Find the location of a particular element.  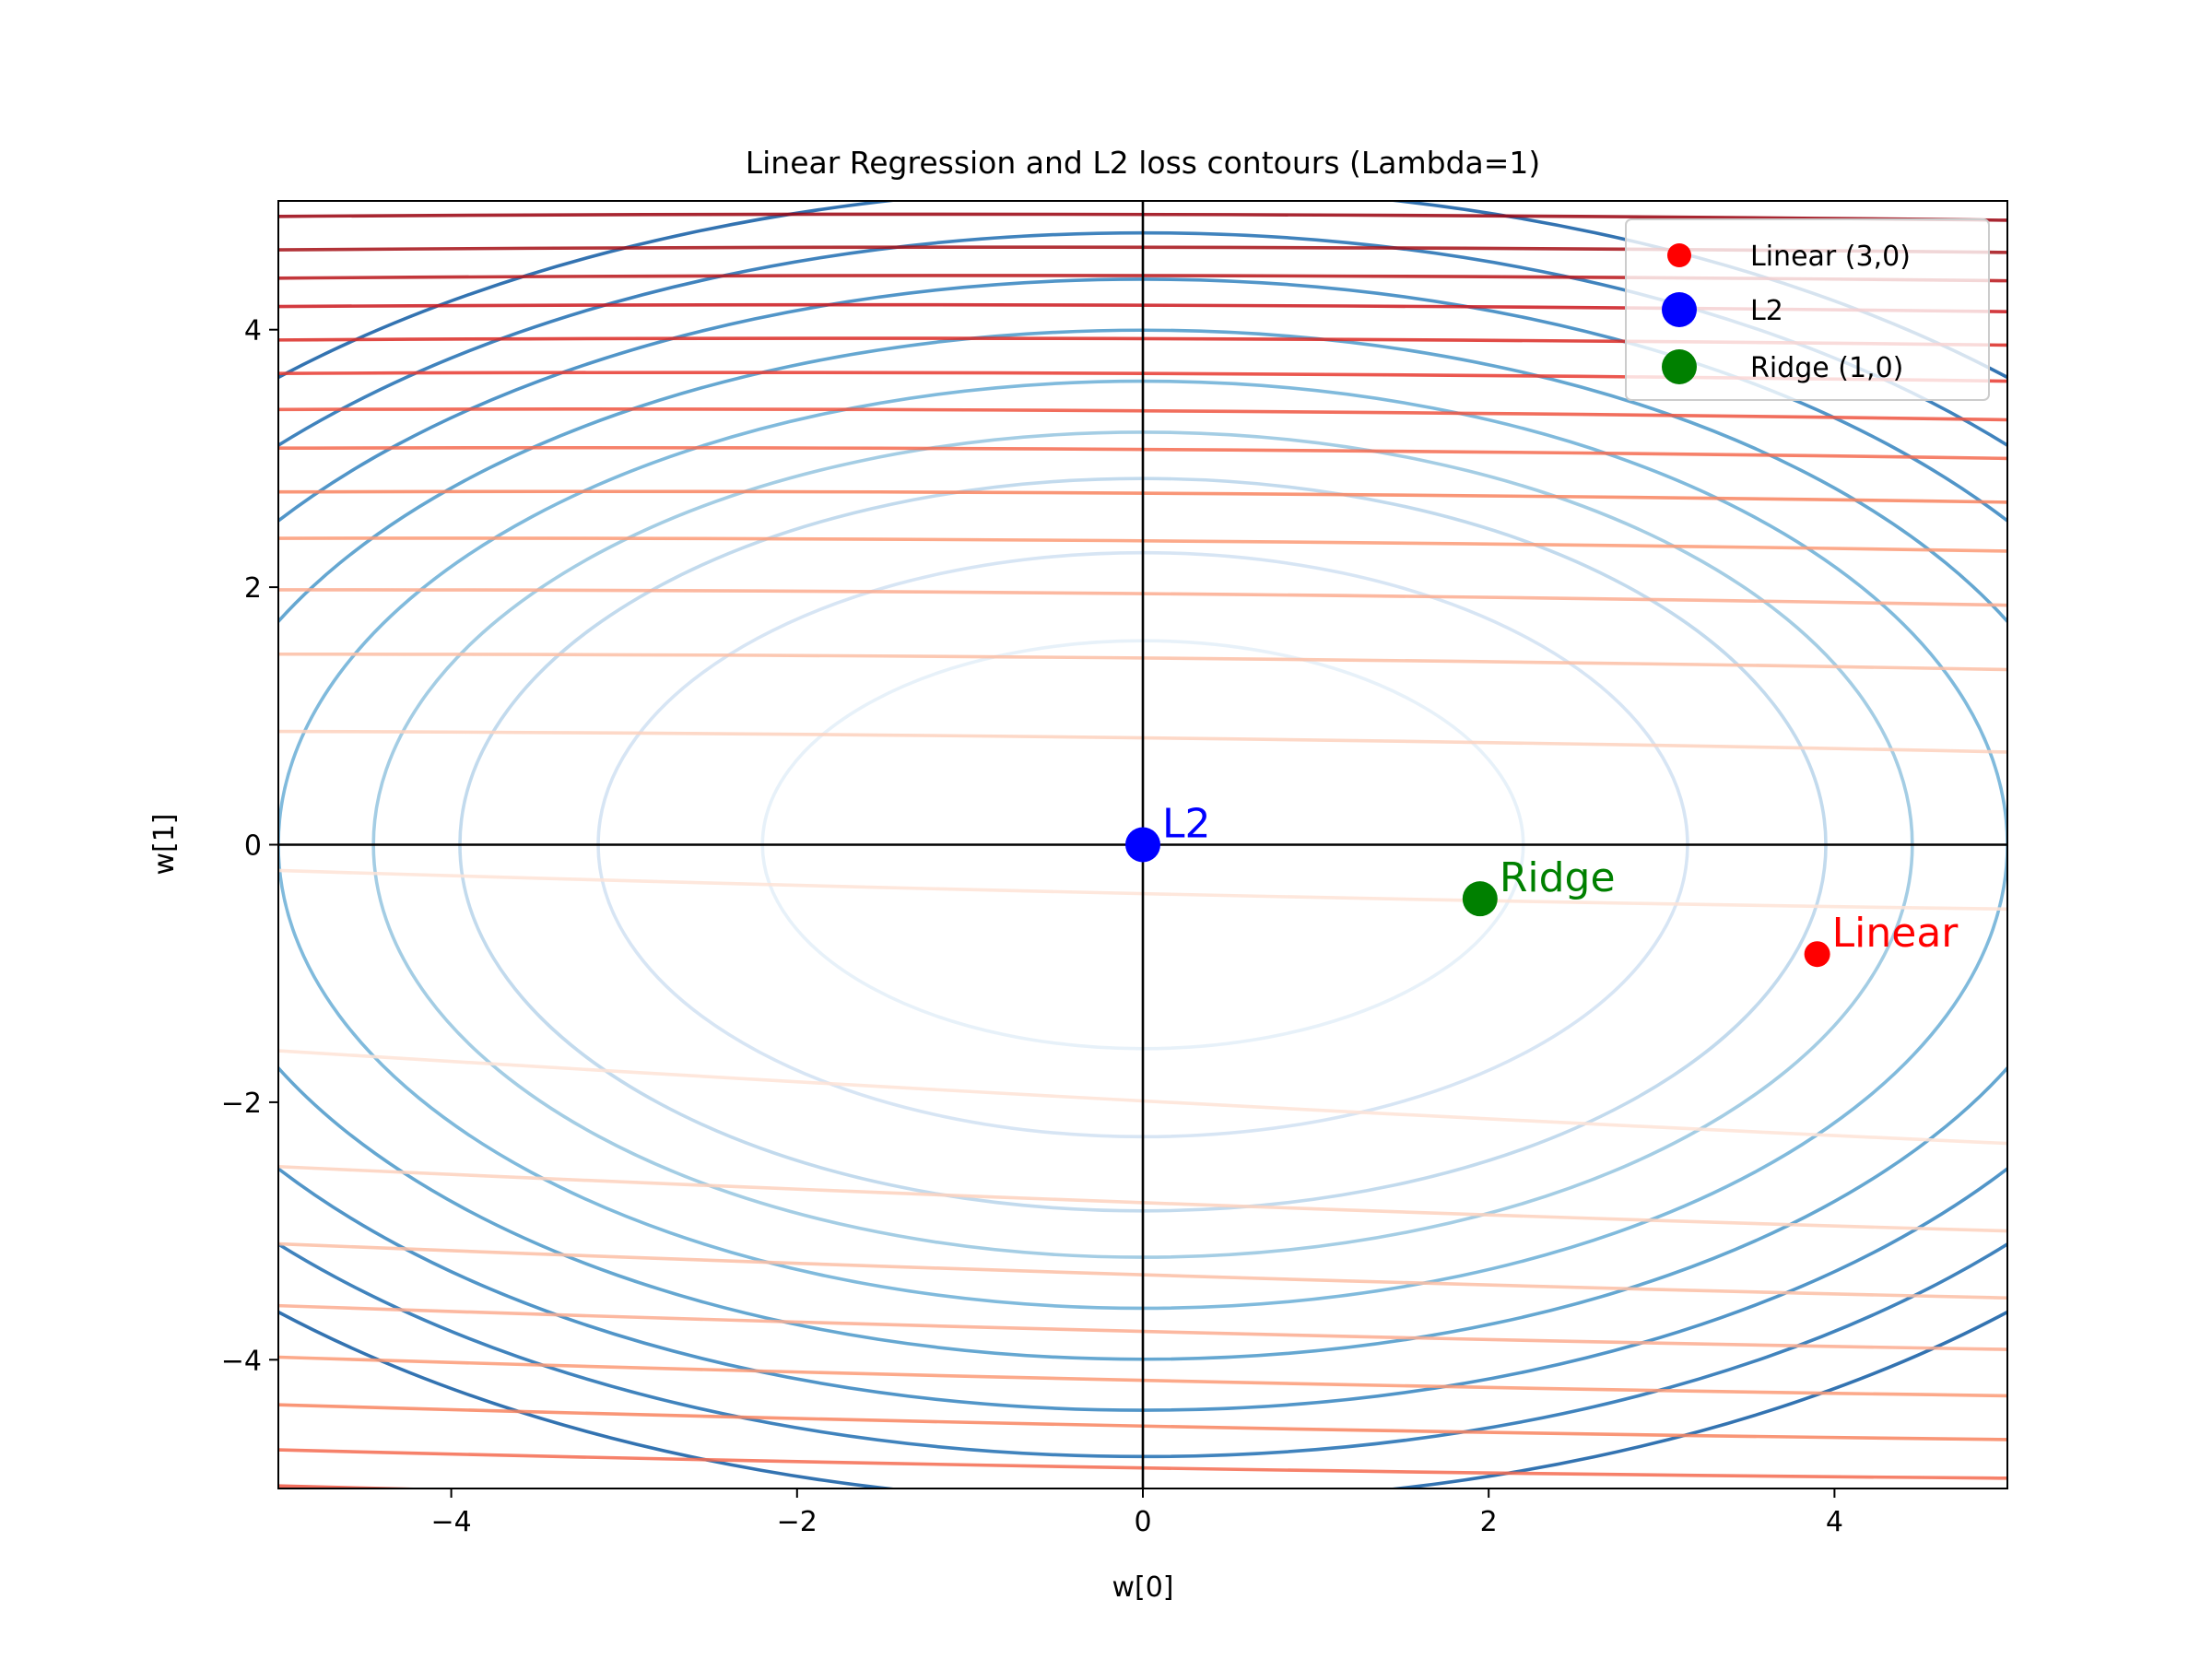

legend-label: Linear (3,0) is located at coordinates (1830, 257).